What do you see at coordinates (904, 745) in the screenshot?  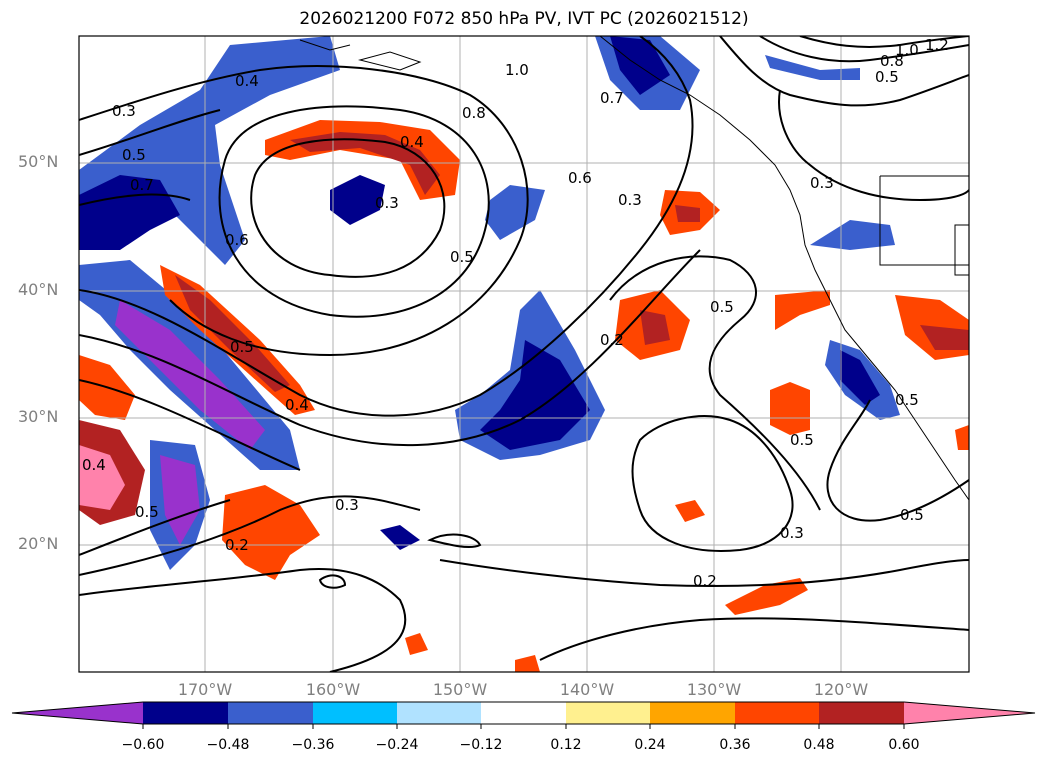 I see `colorbar-tick-label: 0.60` at bounding box center [904, 745].